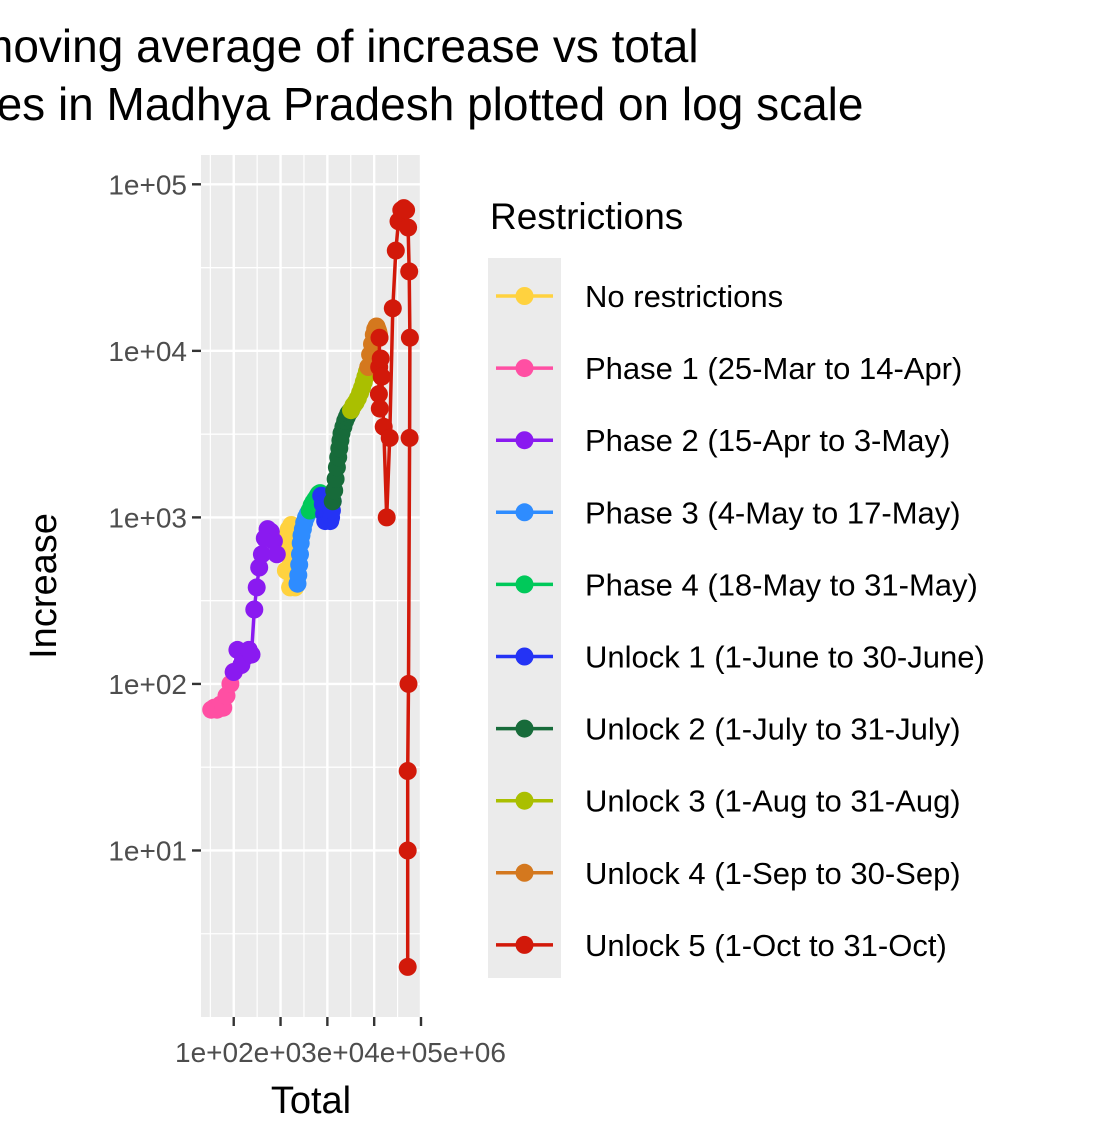 This screenshot has width=1102, height=1145. Describe the element at coordinates (147, 850) in the screenshot. I see `y-tick-label: 1e+01` at that location.